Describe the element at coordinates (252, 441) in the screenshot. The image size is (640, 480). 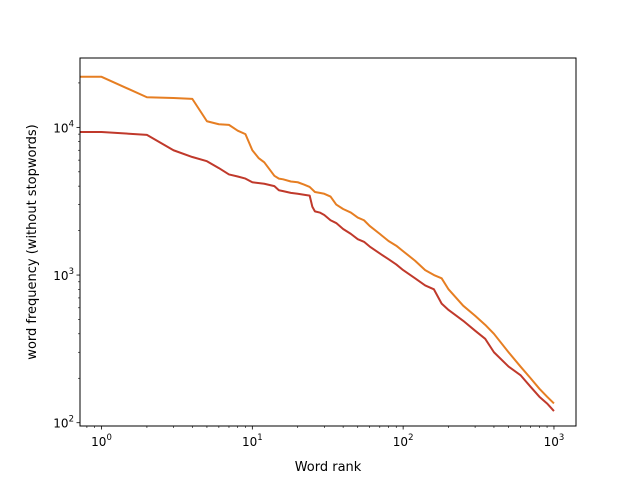
I see `x-tick-label: 10¹` at that location.